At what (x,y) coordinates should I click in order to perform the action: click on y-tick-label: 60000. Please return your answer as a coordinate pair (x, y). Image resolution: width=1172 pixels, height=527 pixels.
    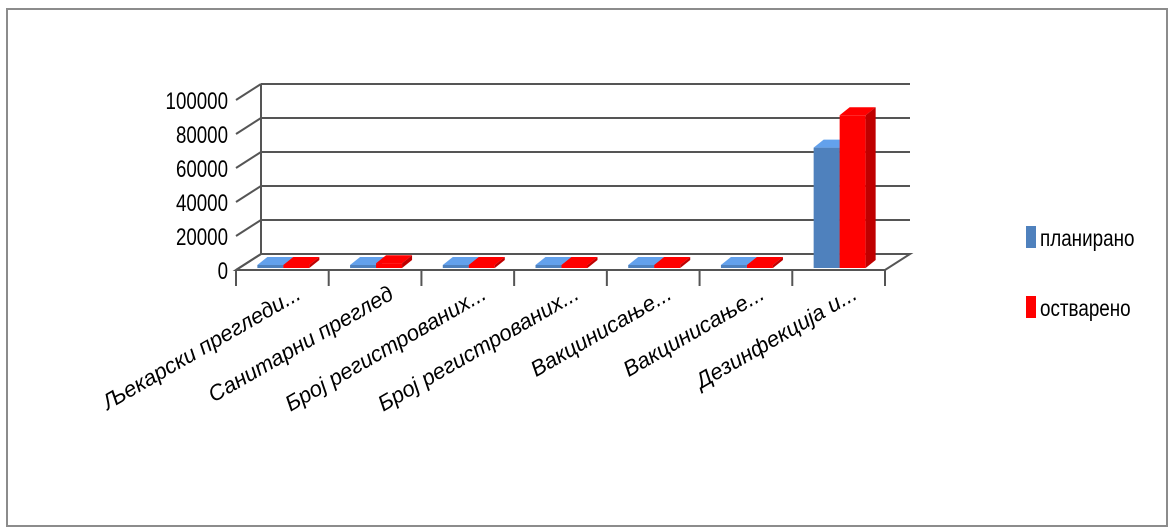
    Looking at the image, I should click on (202, 169).